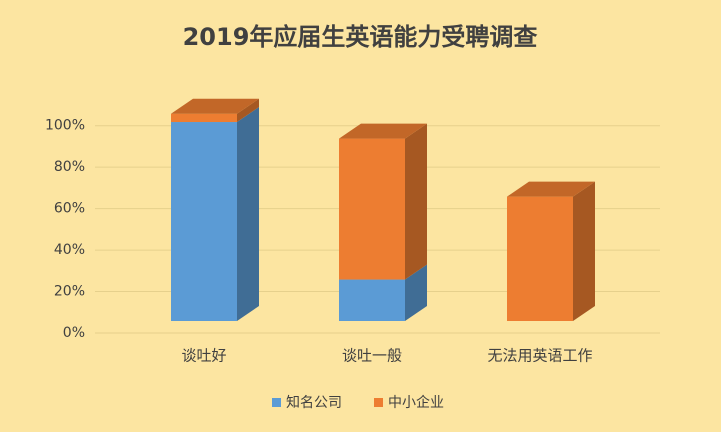 This screenshot has height=432, width=721. I want to click on x-tick-label: 无法用英语工作, so click(539, 356).